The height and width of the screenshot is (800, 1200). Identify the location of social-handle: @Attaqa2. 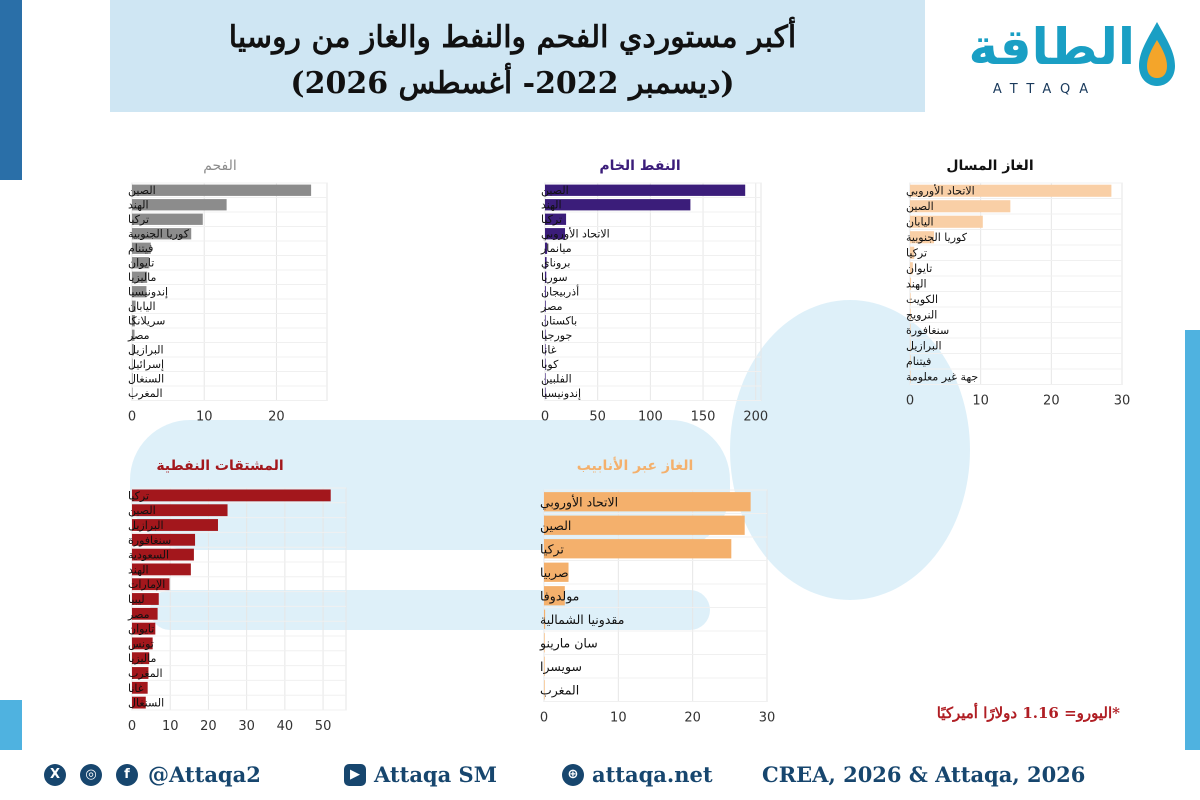
(204, 774).